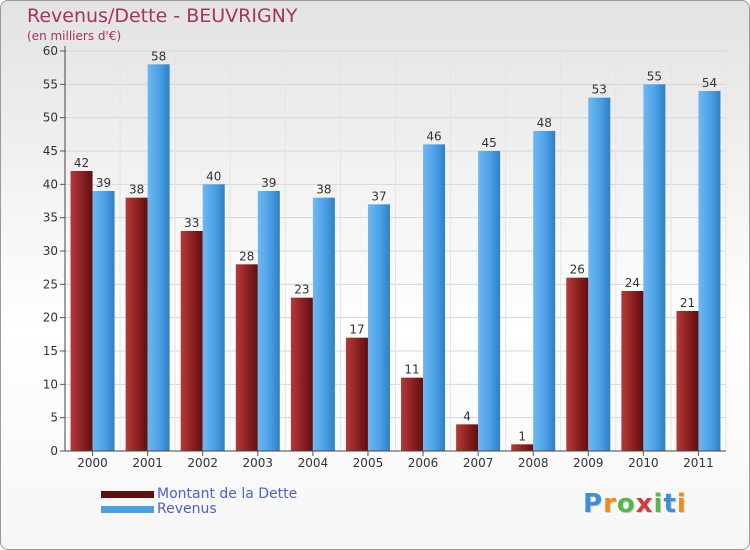 Image resolution: width=750 pixels, height=550 pixels. I want to click on x-tick-label: 2005, so click(368, 463).